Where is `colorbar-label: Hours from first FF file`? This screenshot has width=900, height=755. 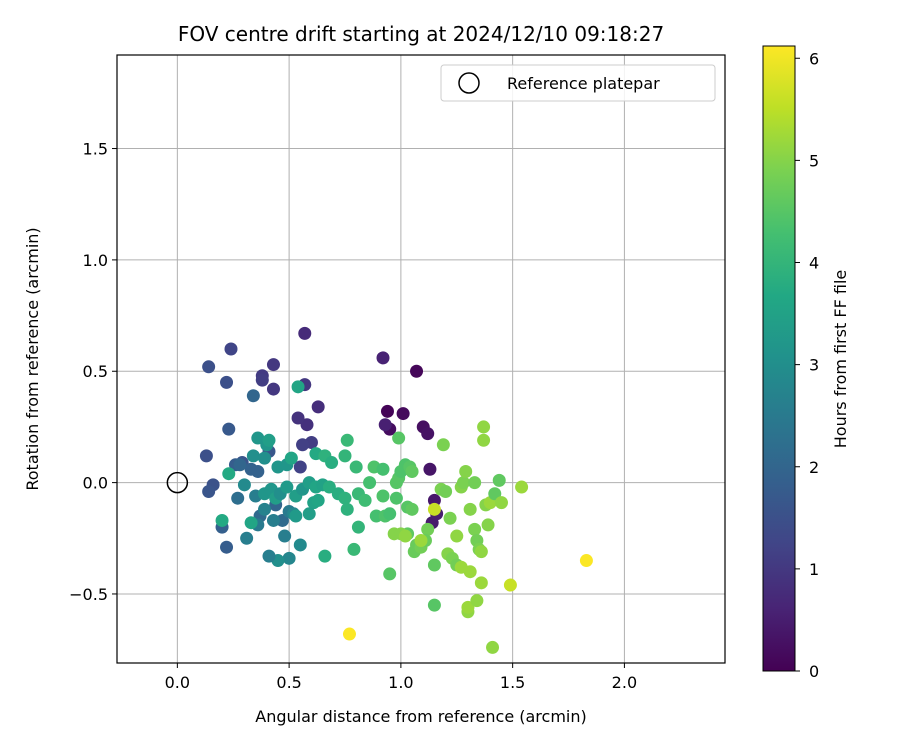 colorbar-label: Hours from first FF file is located at coordinates (840, 359).